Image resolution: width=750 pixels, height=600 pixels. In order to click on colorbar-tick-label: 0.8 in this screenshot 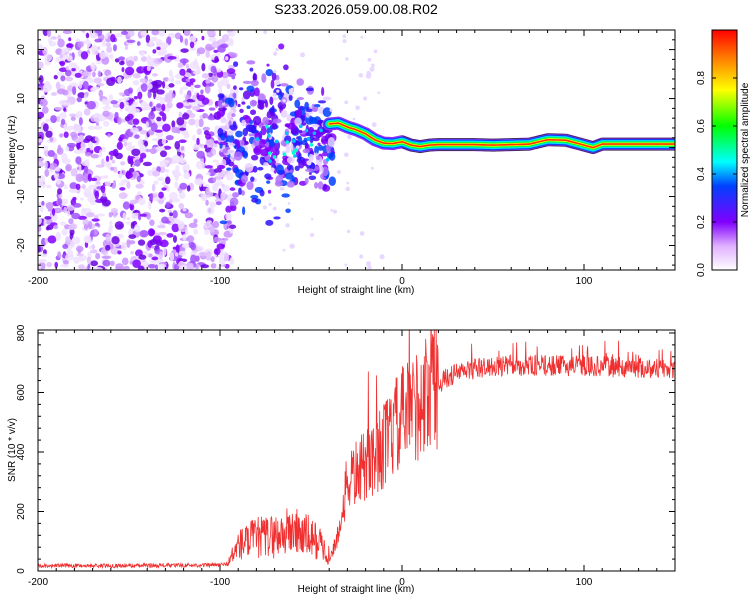, I will do `click(701, 78)`.